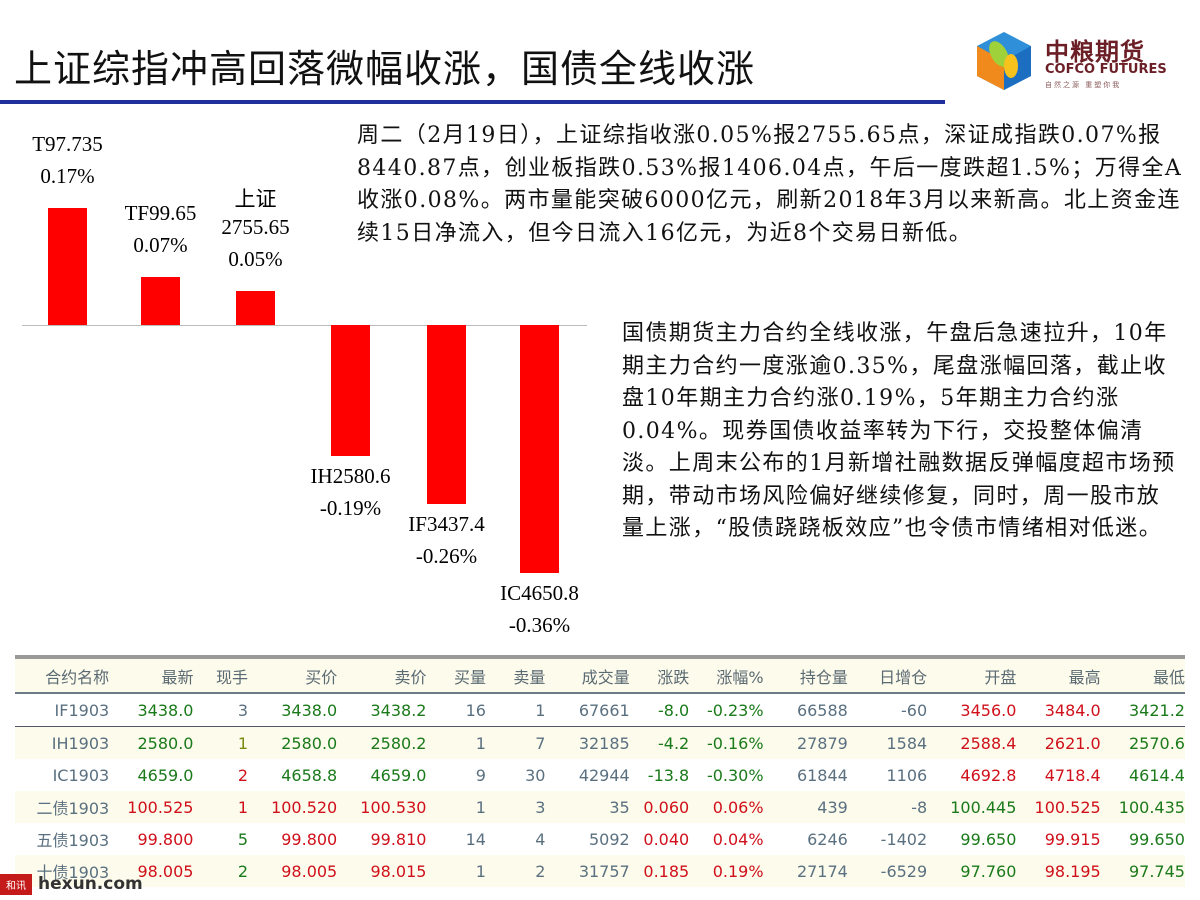 The height and width of the screenshot is (900, 1200). What do you see at coordinates (605, 677) in the screenshot?
I see `column-header: 成交量` at bounding box center [605, 677].